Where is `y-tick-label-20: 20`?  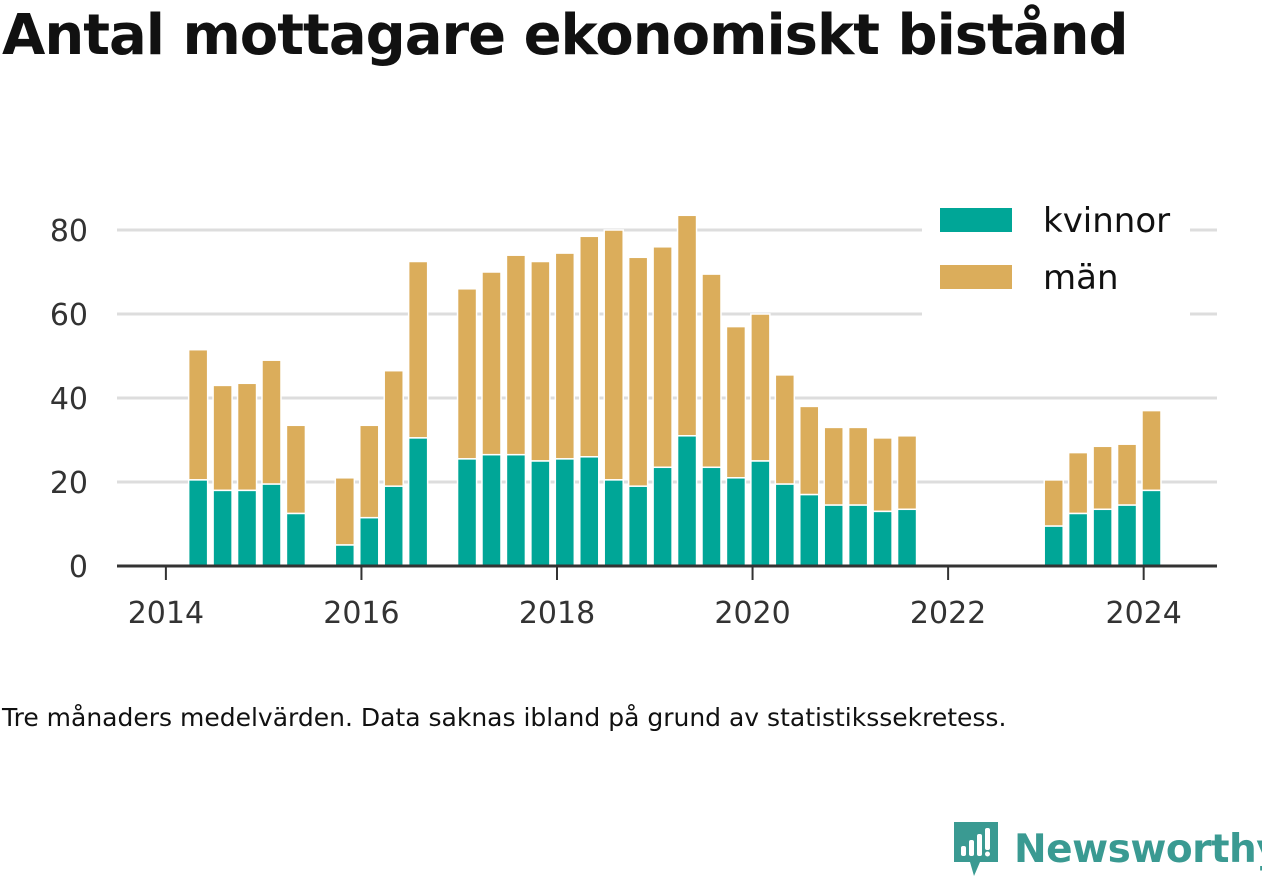 y-tick-label-20: 20 is located at coordinates (69, 483).